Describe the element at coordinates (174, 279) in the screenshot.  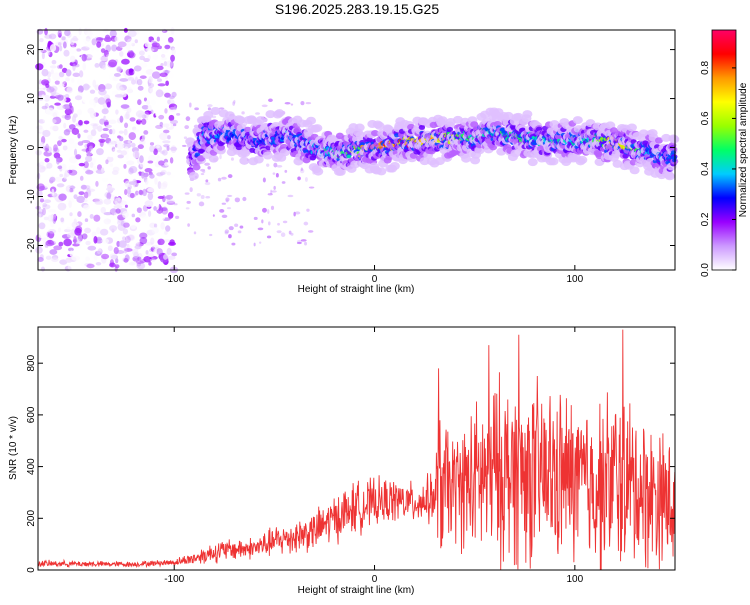
I see `spectrogram-x-tick-label: -100` at that location.